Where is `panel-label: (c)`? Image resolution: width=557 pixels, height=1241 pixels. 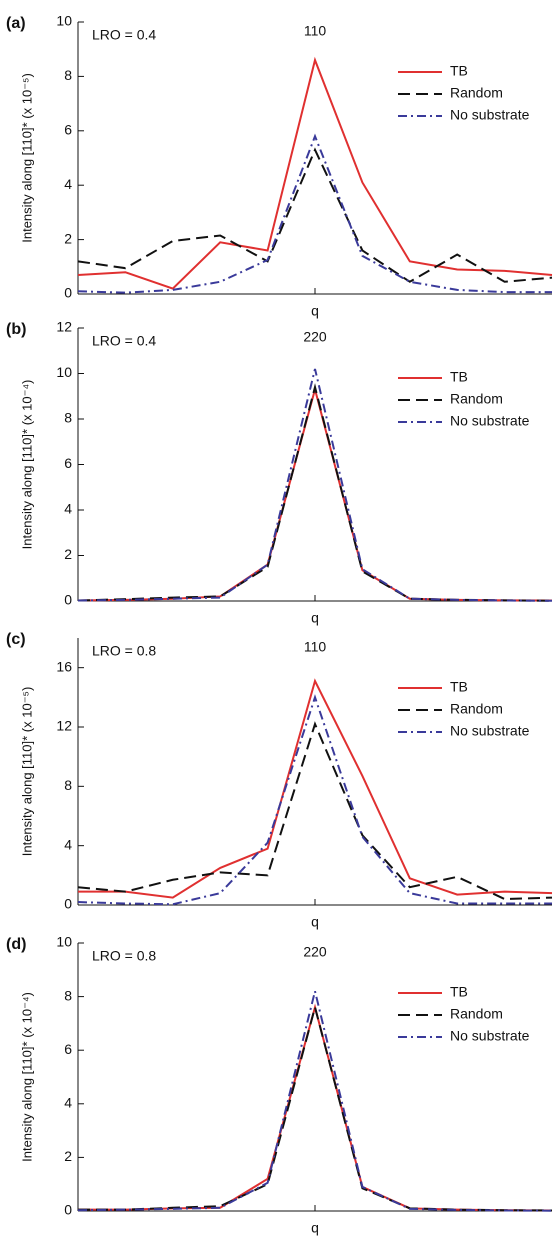 panel-label: (c) is located at coordinates (16, 639).